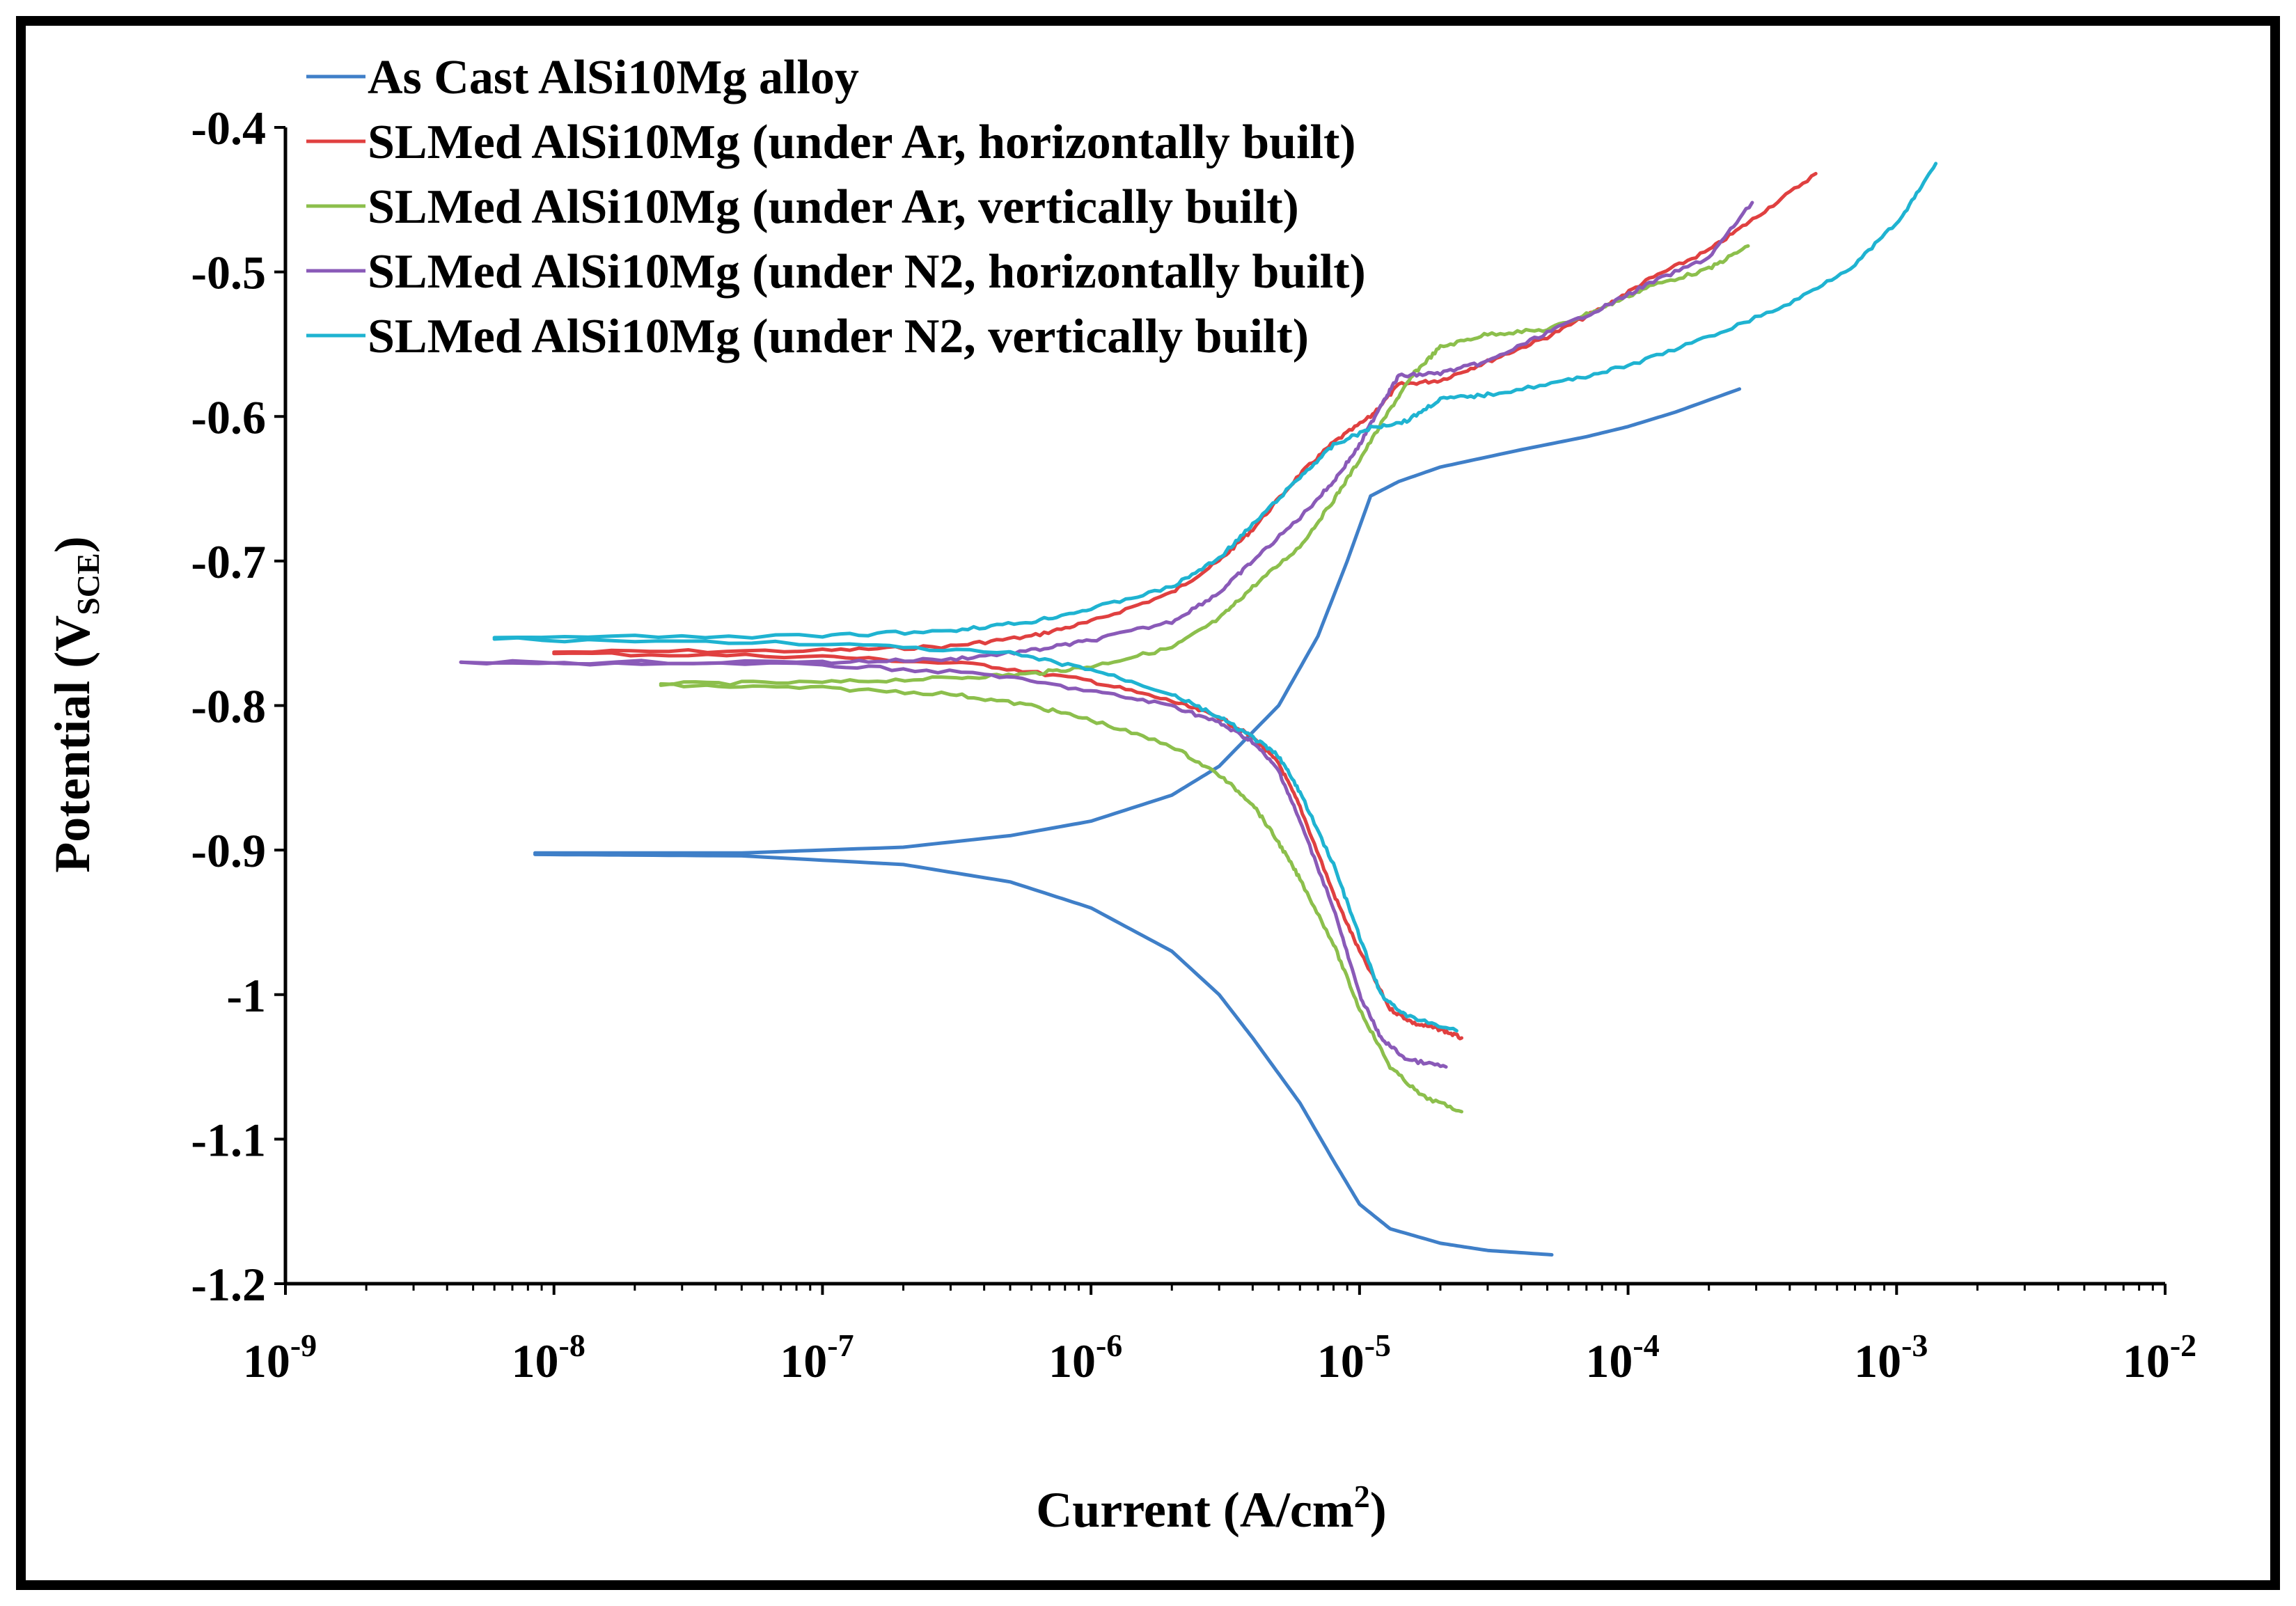 The height and width of the screenshot is (1606, 2296). I want to click on y-tick-label: -1.2, so click(228, 1284).